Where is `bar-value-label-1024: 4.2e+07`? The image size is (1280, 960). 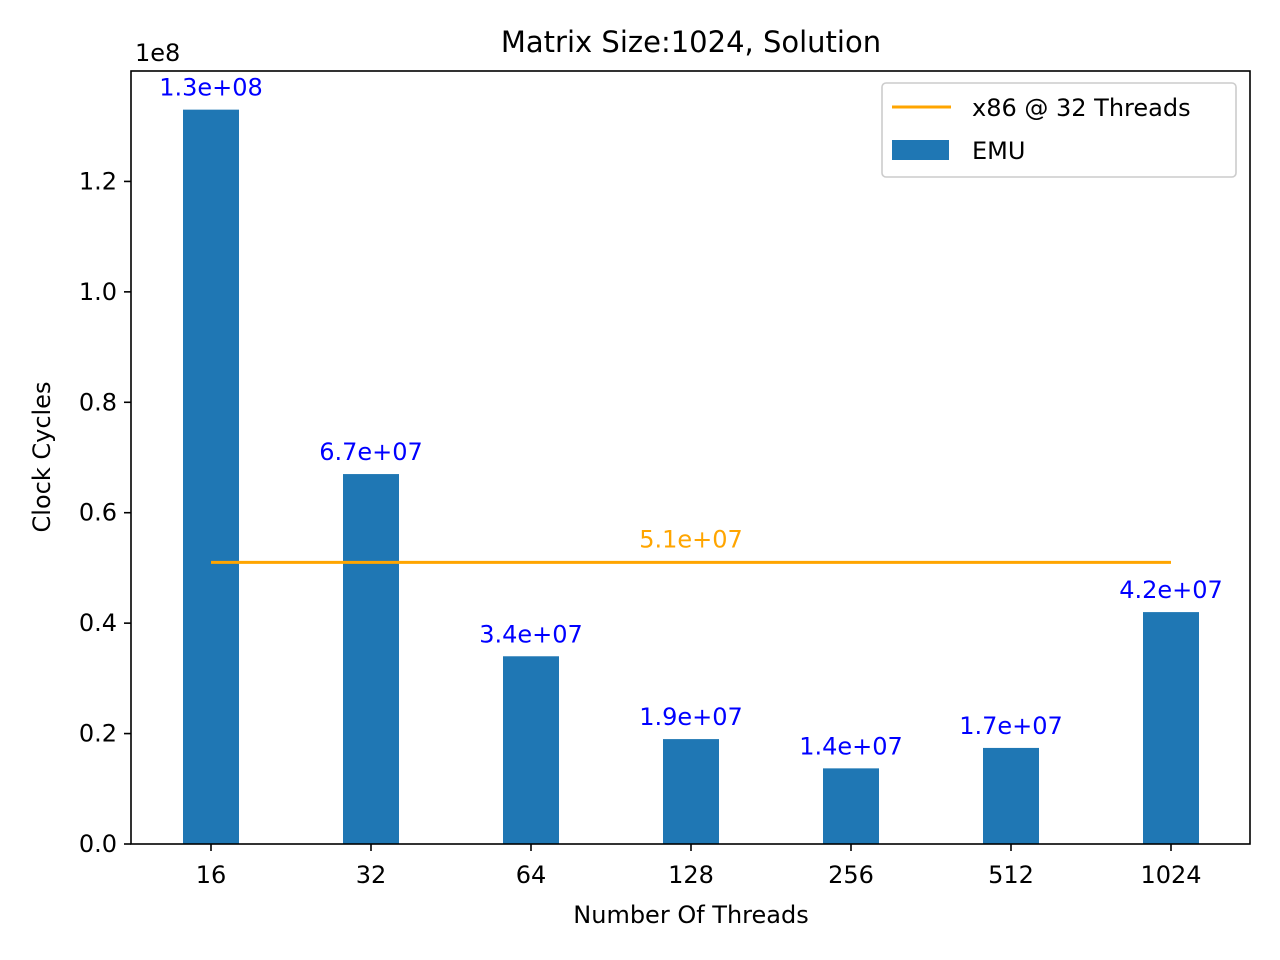
bar-value-label-1024: 4.2e+07 is located at coordinates (1171, 590).